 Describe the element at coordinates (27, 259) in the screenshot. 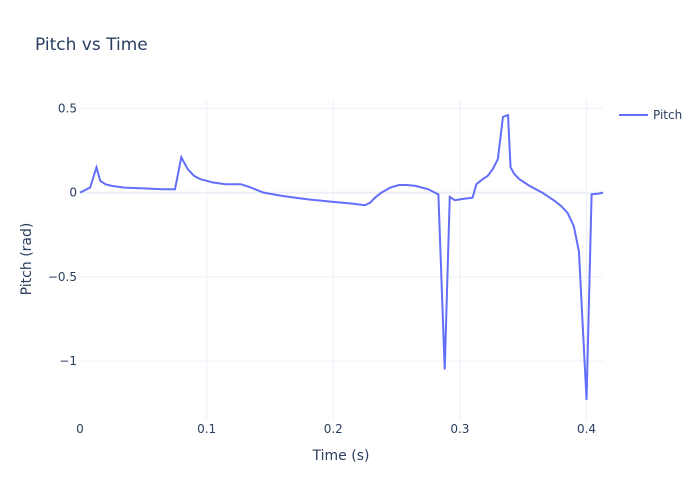

I see `y-axis-title: Pitch (rad)` at that location.